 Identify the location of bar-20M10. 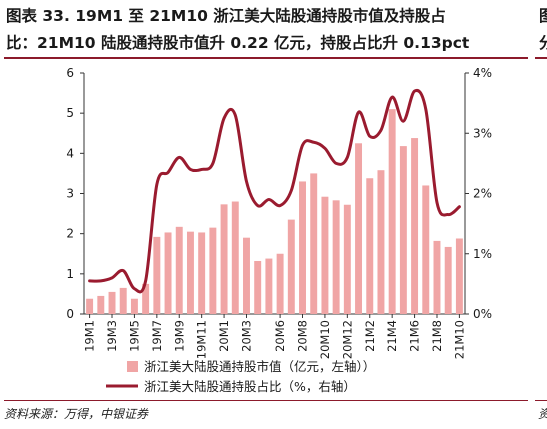
(325, 255).